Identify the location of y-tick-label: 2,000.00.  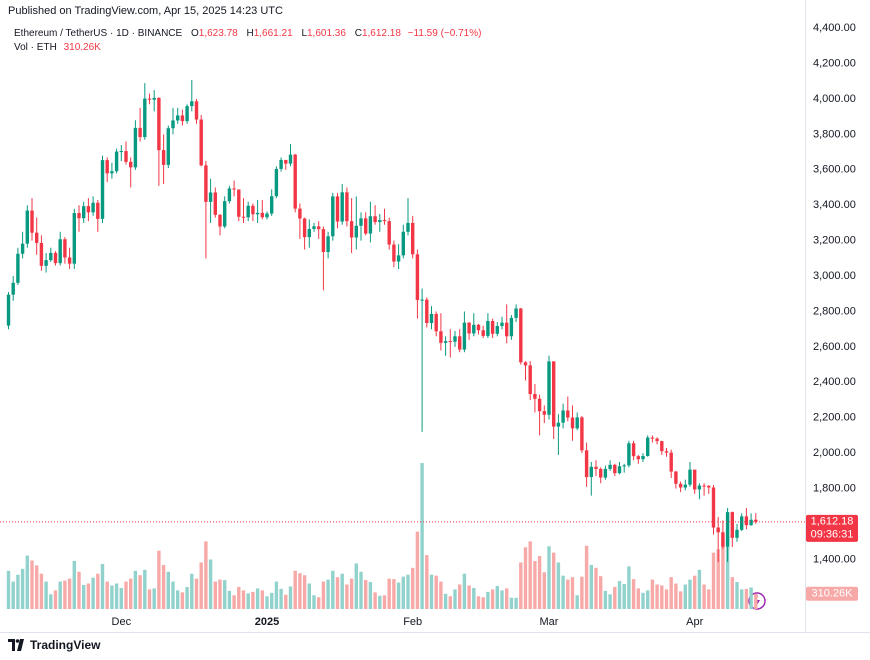
(834, 453).